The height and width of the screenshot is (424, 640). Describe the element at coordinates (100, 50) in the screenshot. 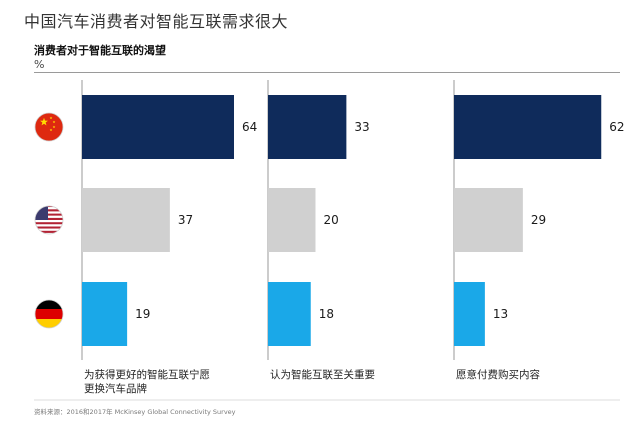

I see `chart-title: 消费者对于智能互联的渴望` at that location.